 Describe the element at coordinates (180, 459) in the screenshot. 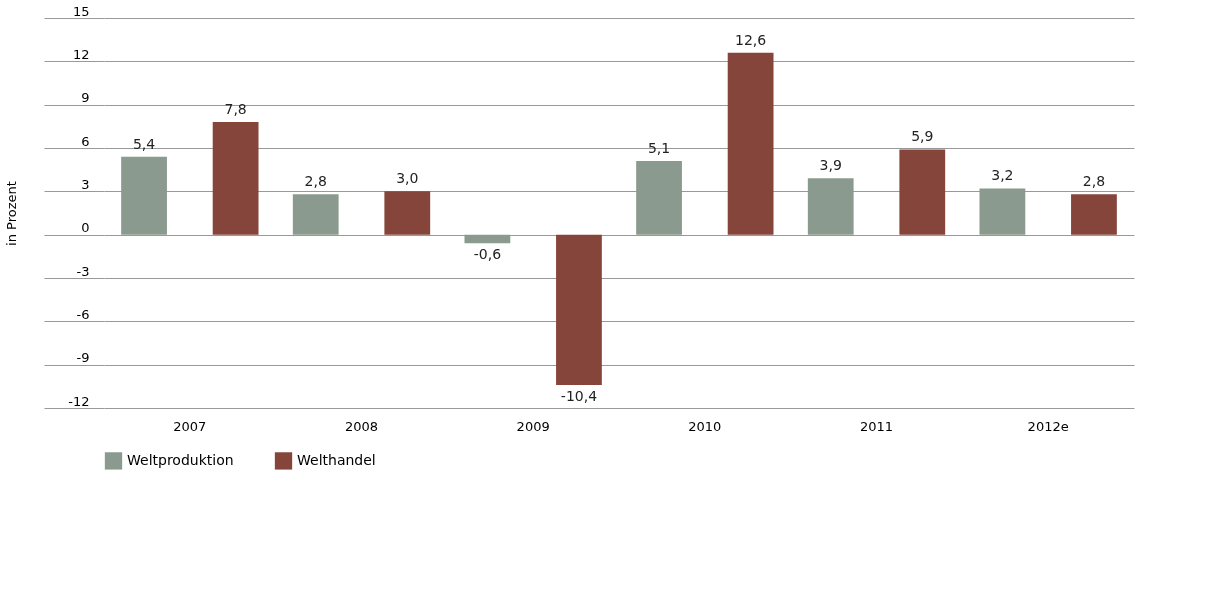

I see `legend-label: Weltproduktion` at that location.